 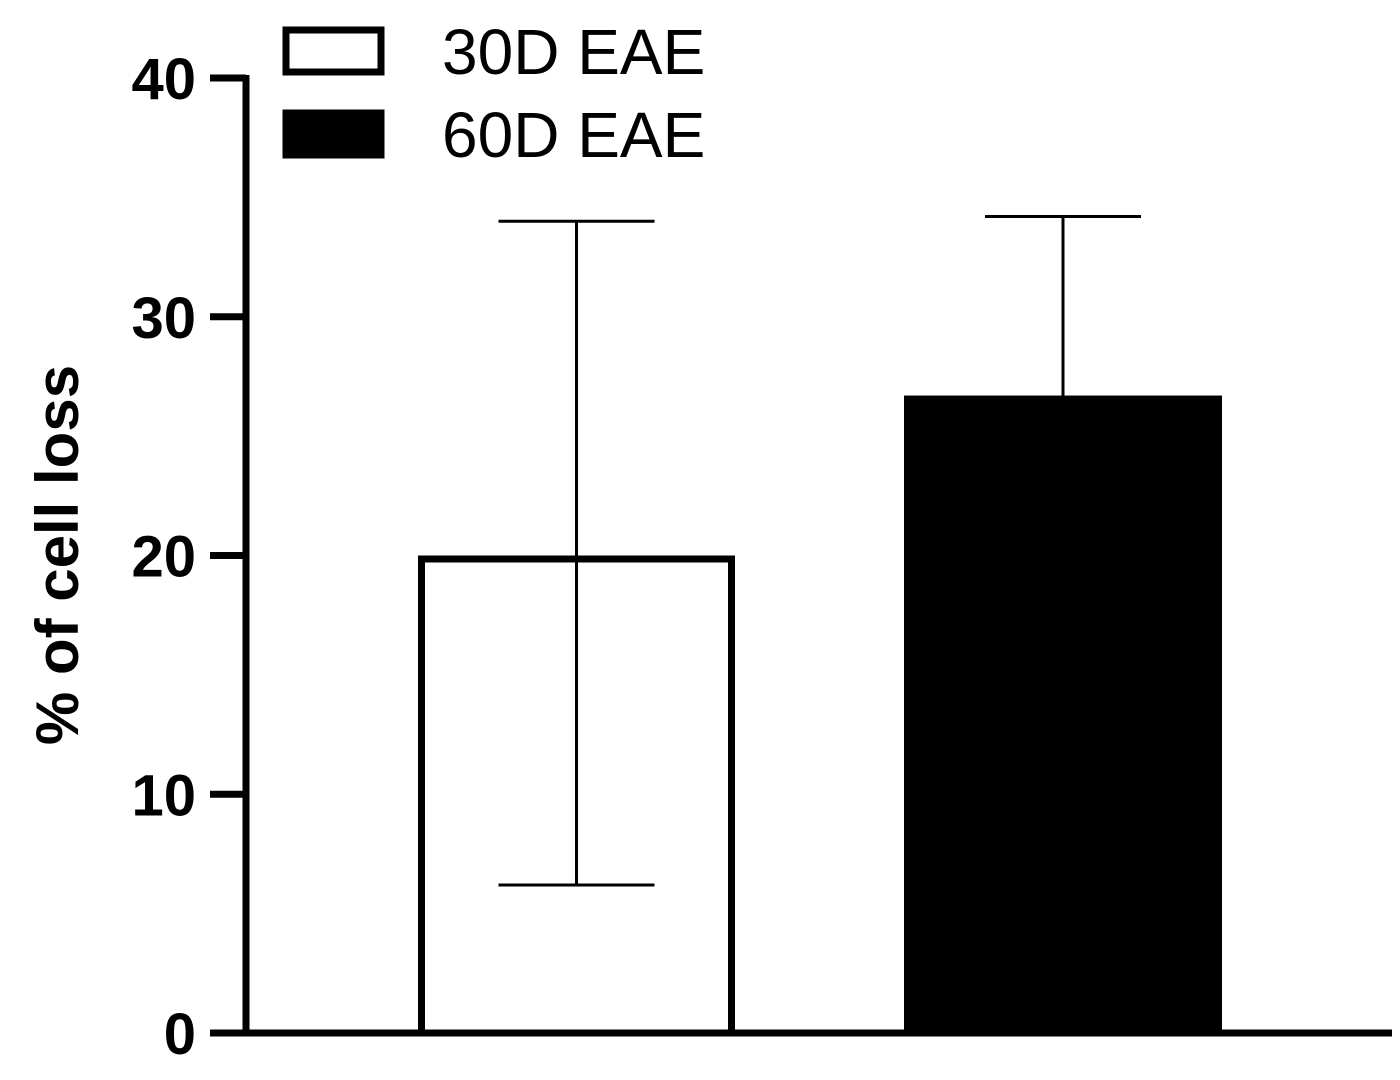 I want to click on y-tick-label-40: 40, so click(x=163, y=79).